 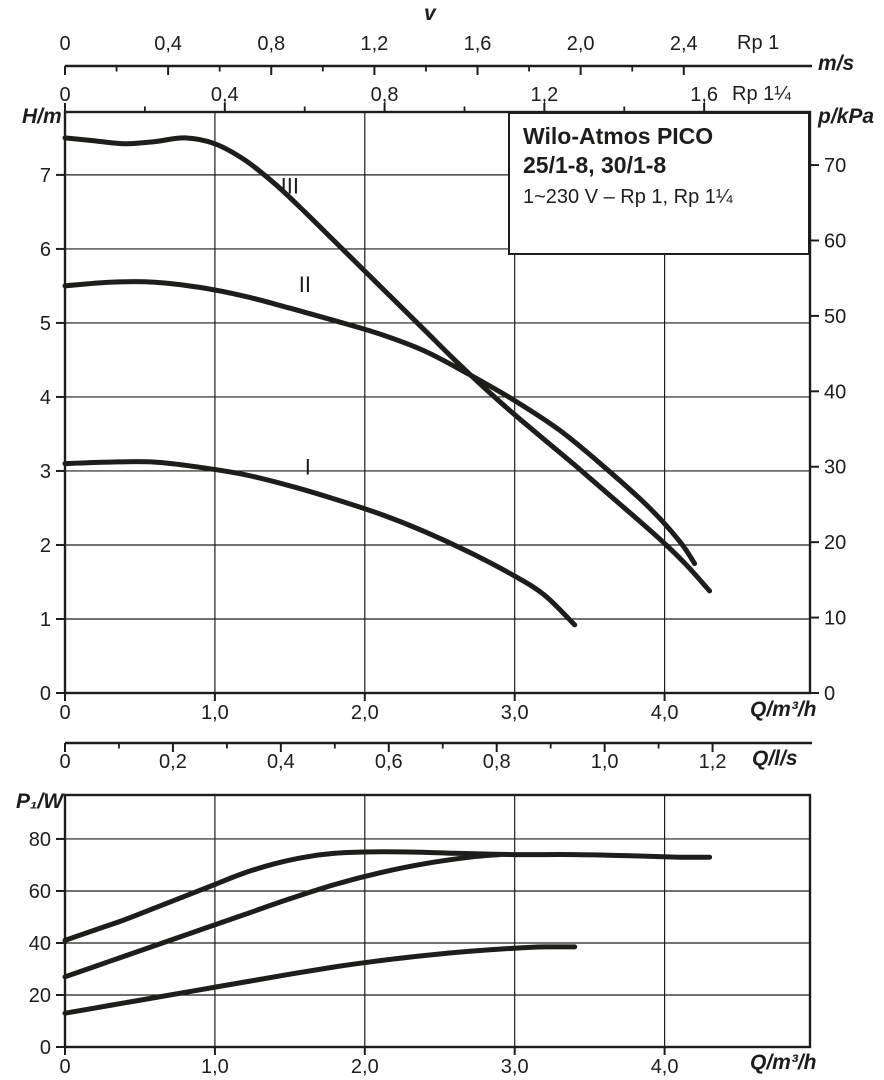 What do you see at coordinates (829, 694) in the screenshot?
I see `pressure-tick-label: 0` at bounding box center [829, 694].